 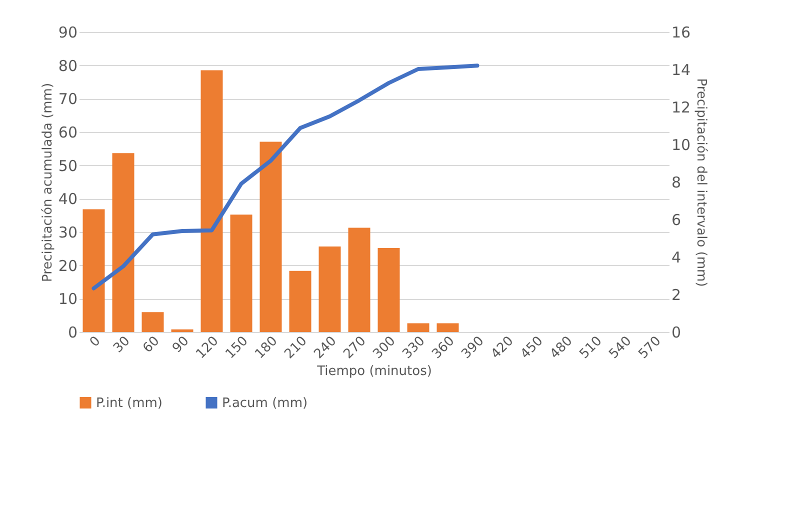 I want to click on y-axis-title: Precipitación acumulada (mm), so click(x=48, y=182).